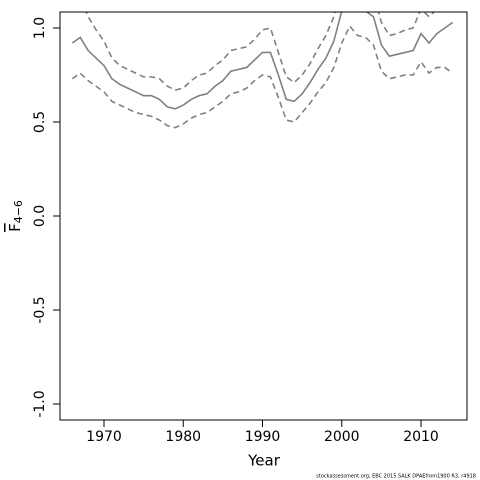 The height and width of the screenshot is (480, 480). I want to click on x-tick-label: 1990, so click(263, 437).